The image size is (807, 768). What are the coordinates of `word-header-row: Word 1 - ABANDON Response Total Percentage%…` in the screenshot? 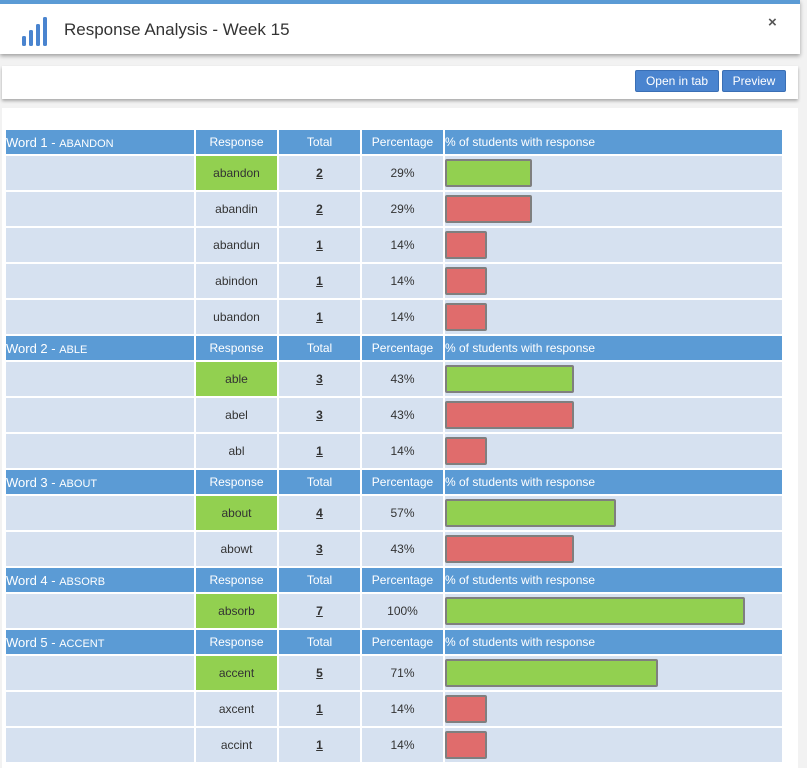 It's located at (394, 142).